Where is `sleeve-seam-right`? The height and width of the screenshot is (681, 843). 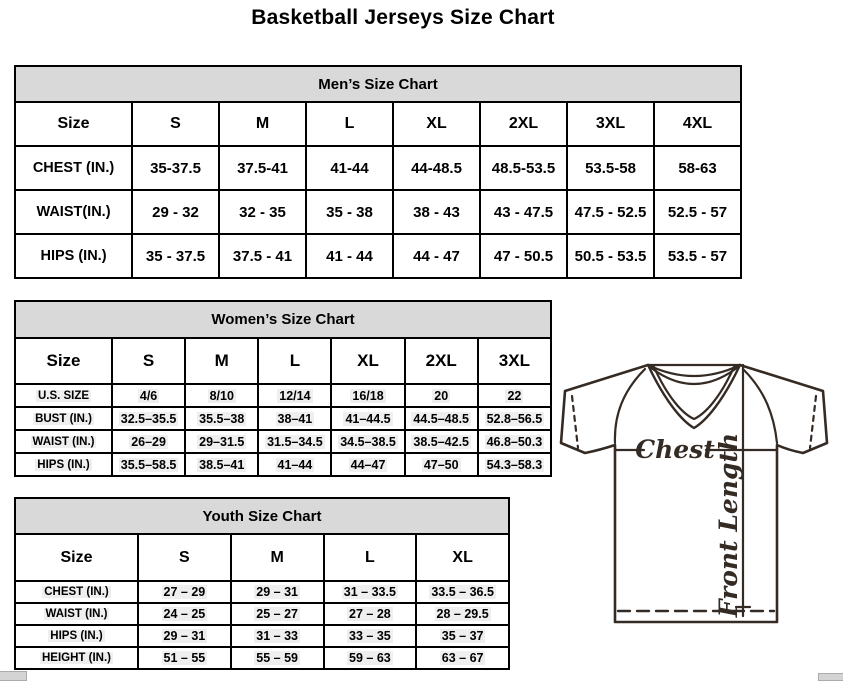
sleeve-seam-right is located at coordinates (760, 406).